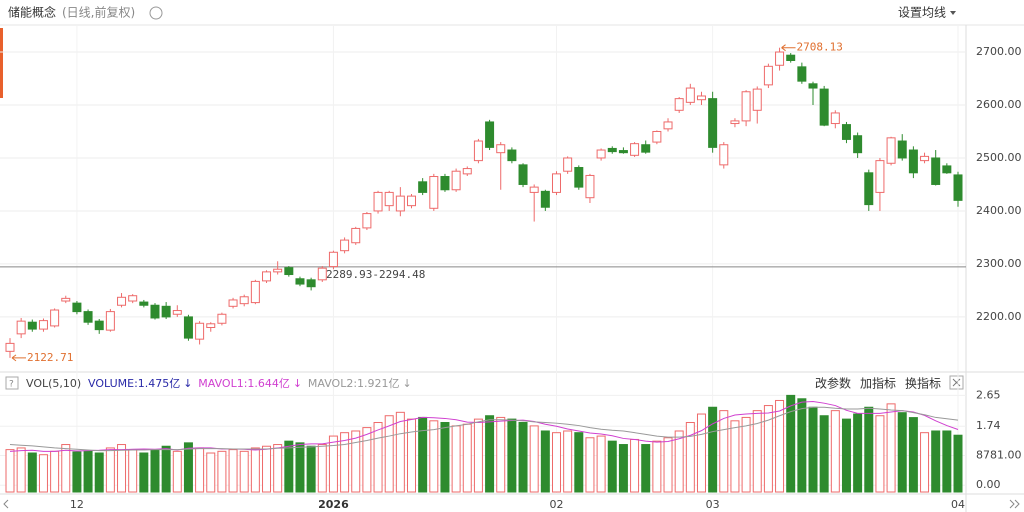  What do you see at coordinates (354, 383) in the screenshot?
I see `legend-entry: MAVOL2:1.921亿` at bounding box center [354, 383].